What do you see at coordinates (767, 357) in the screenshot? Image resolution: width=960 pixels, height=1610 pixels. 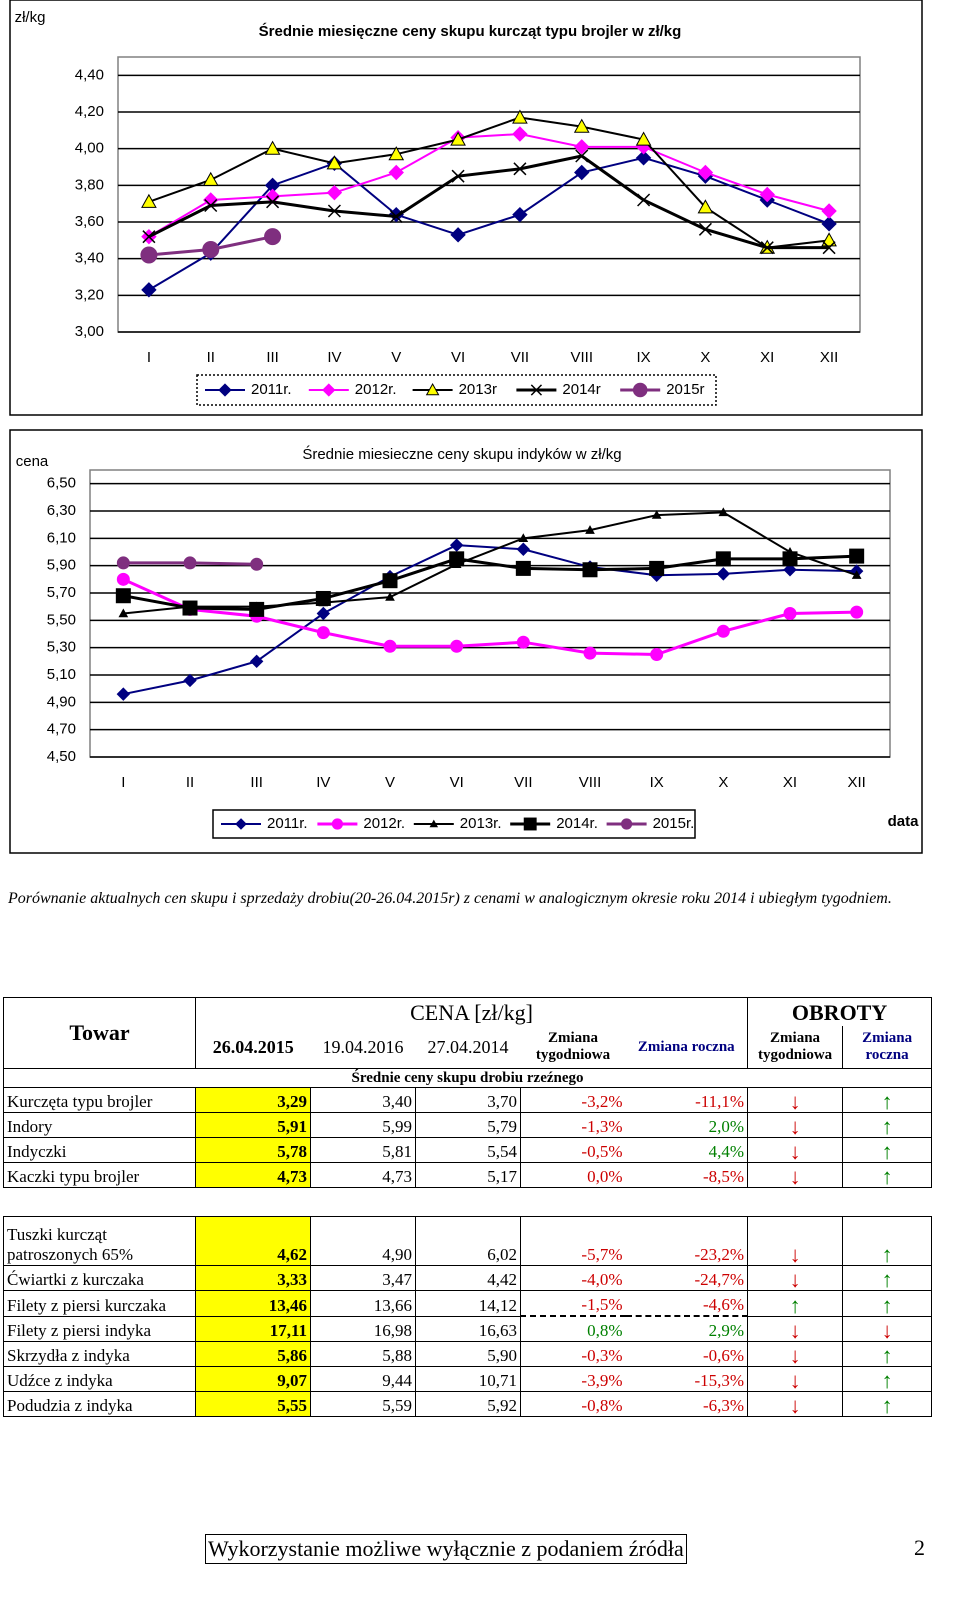 I see `x-tick-label: XI` at bounding box center [767, 357].